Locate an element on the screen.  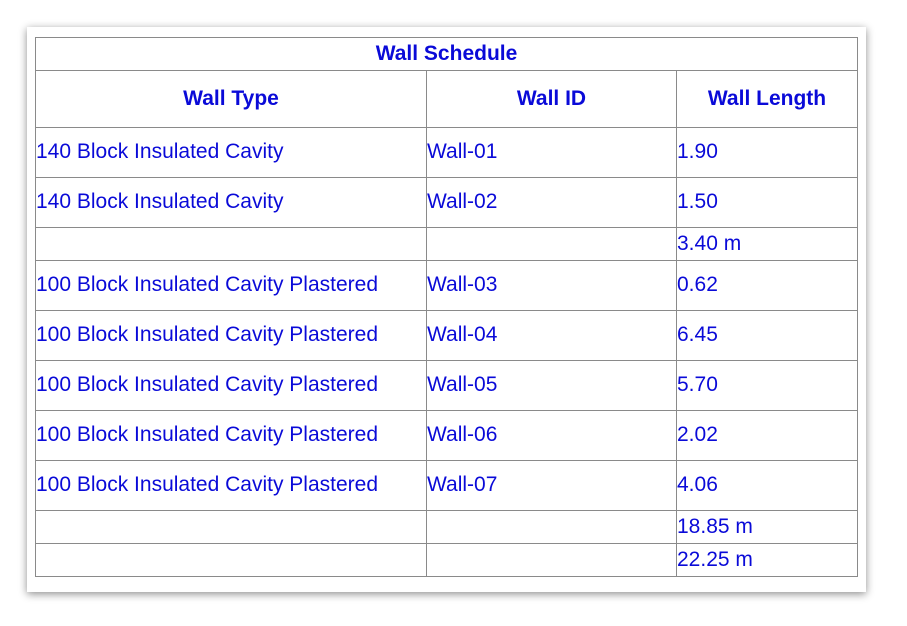
wall-id-cell: Wall-07 is located at coordinates (551, 485).